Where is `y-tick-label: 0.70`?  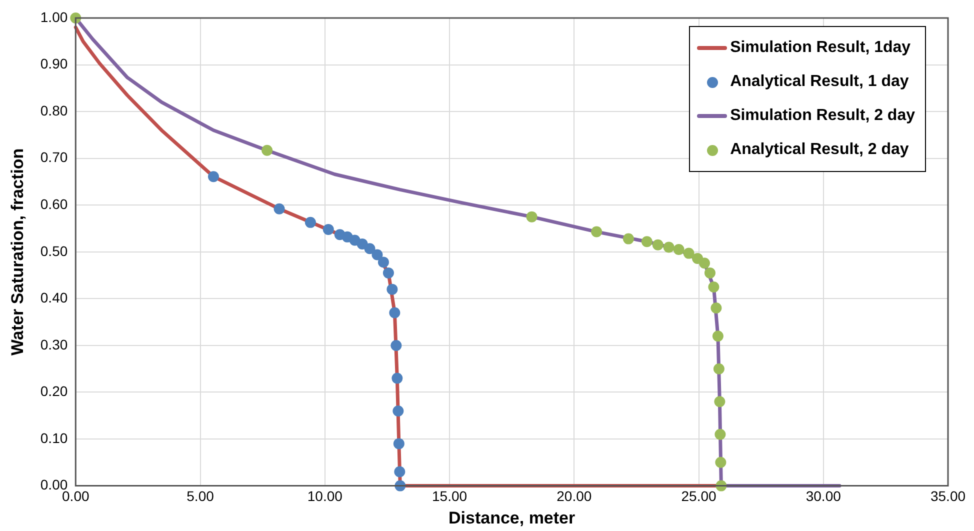
y-tick-label: 0.70 is located at coordinates (54, 157).